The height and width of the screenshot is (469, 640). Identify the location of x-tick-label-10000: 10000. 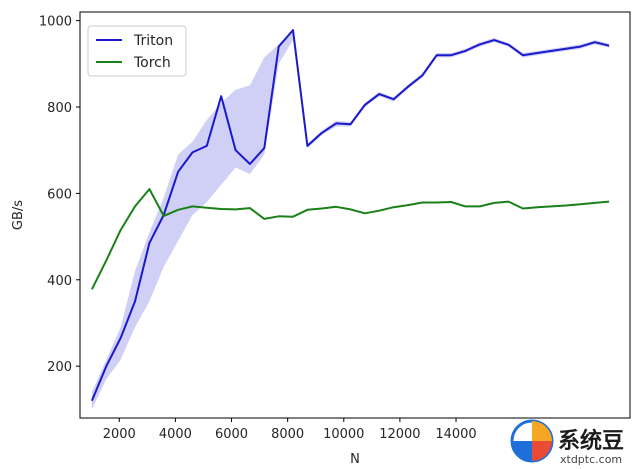
(343, 434).